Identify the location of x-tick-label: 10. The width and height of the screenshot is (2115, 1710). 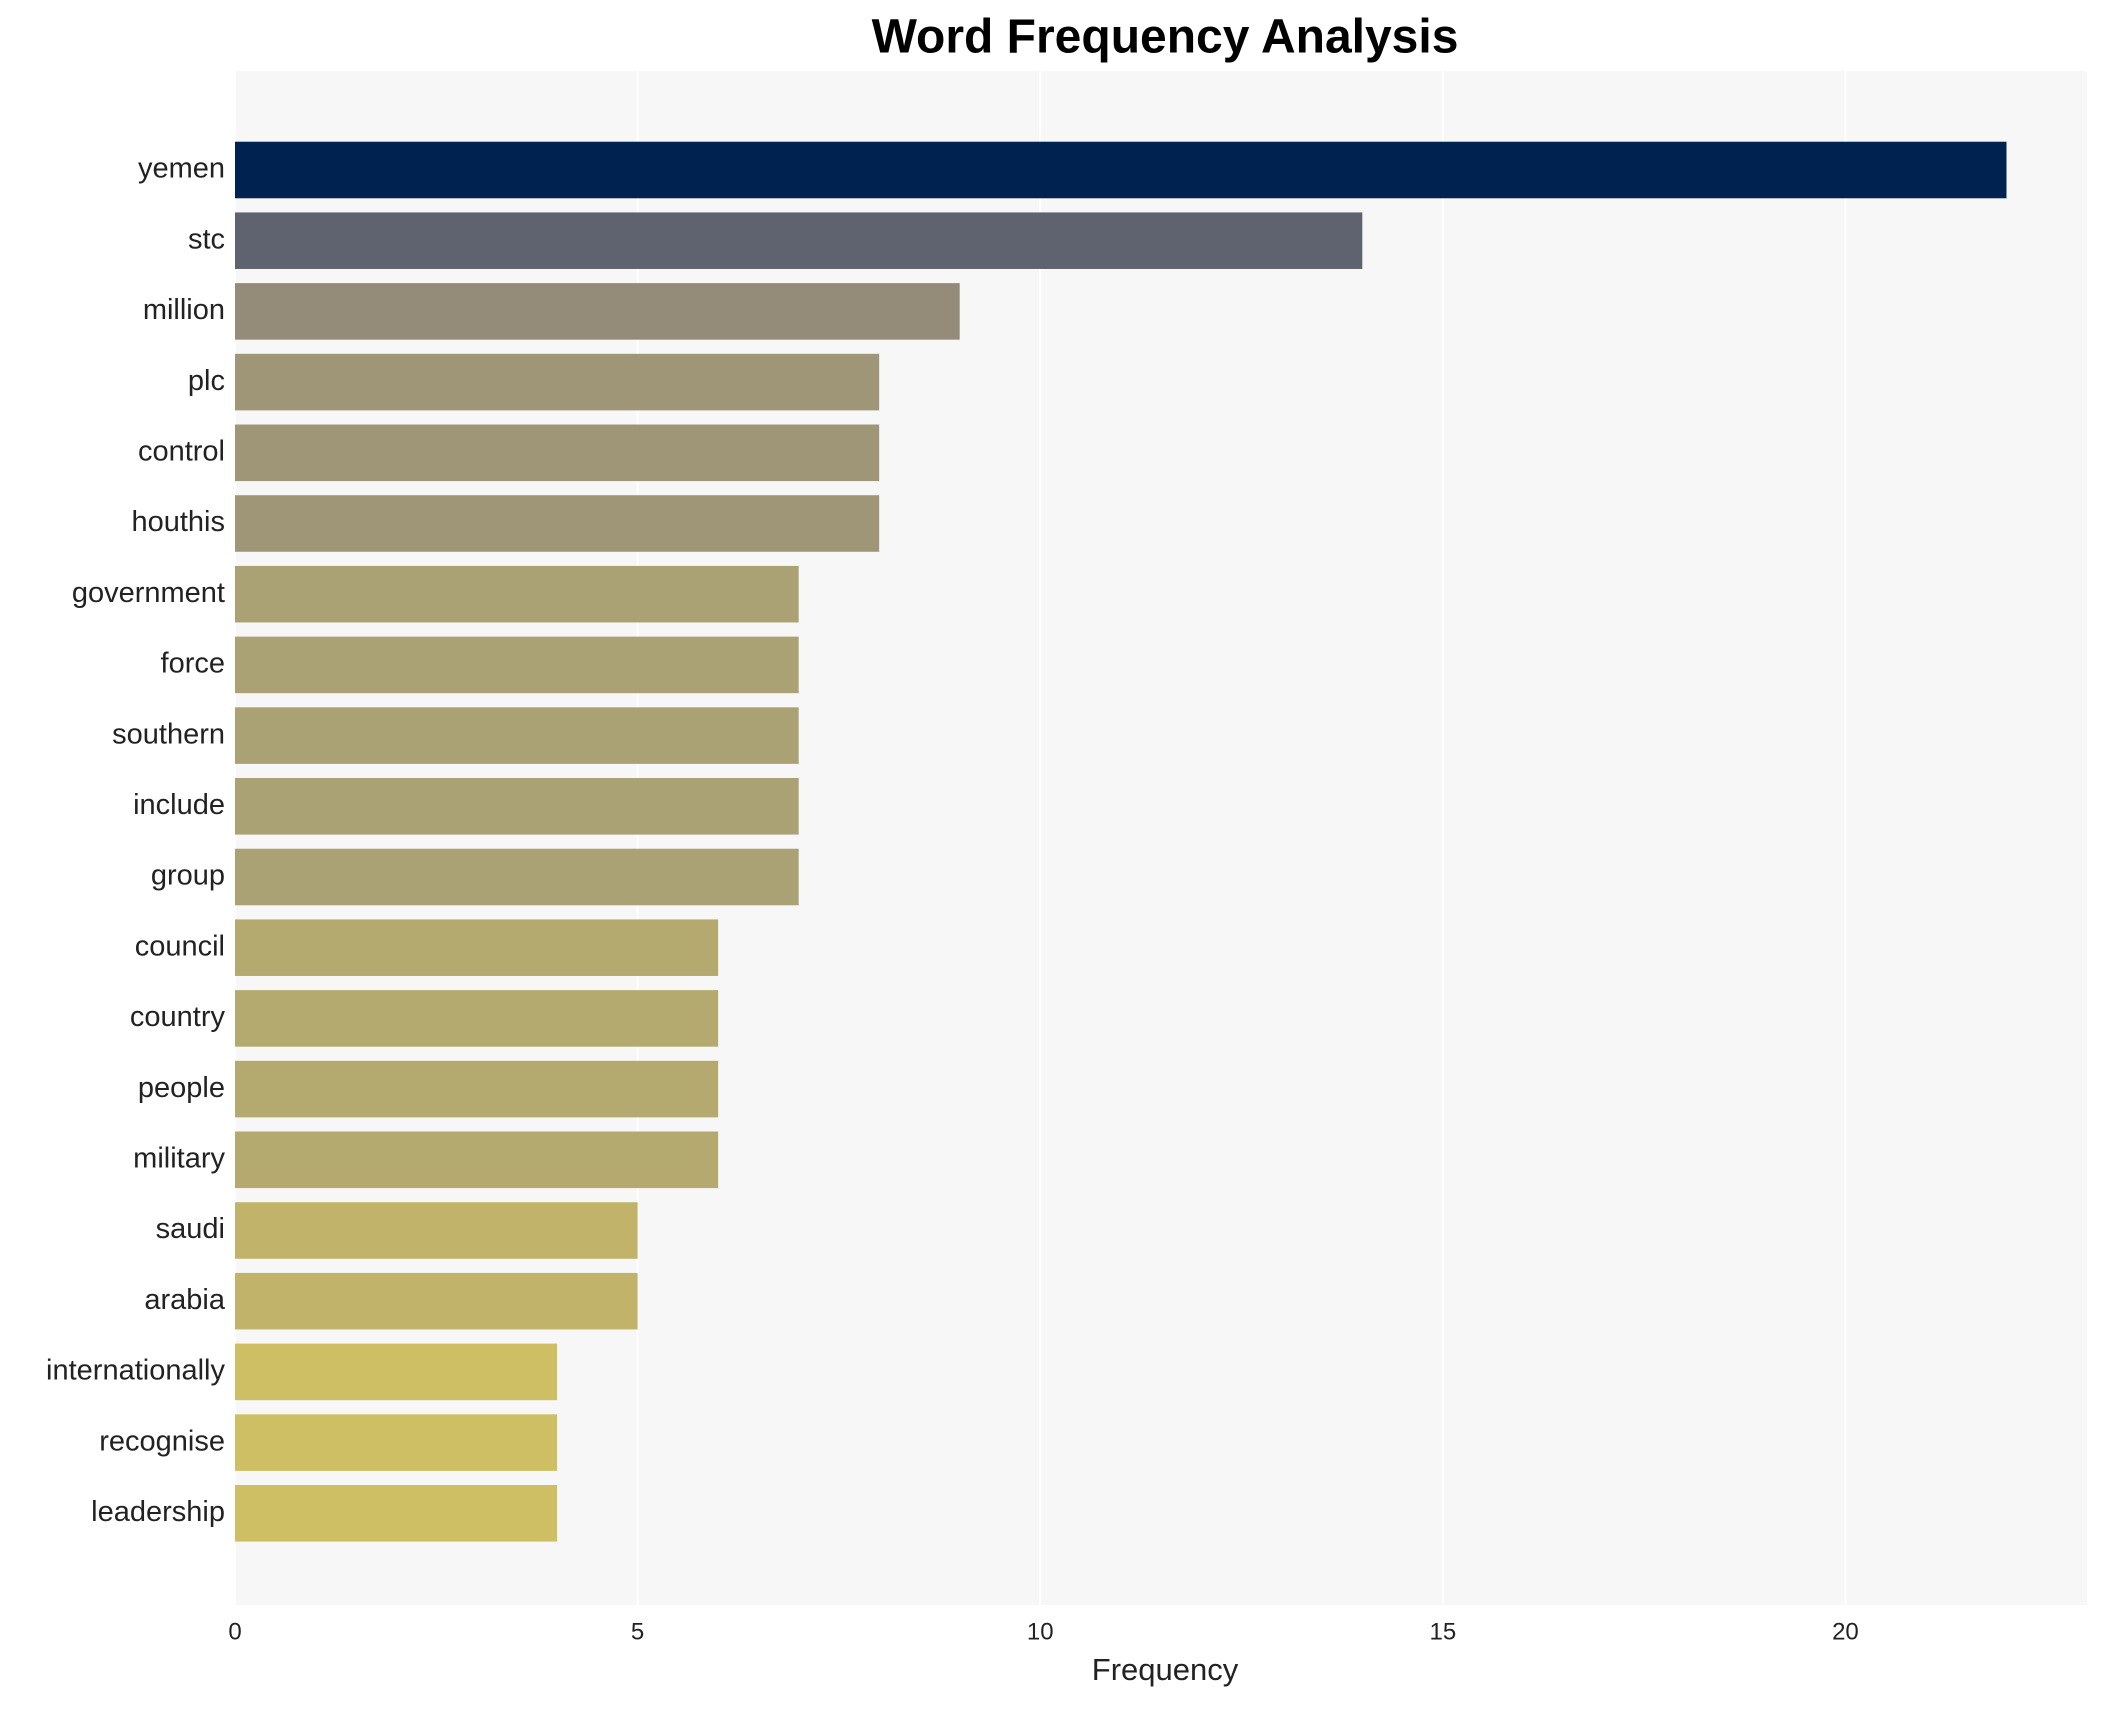
(1040, 1631).